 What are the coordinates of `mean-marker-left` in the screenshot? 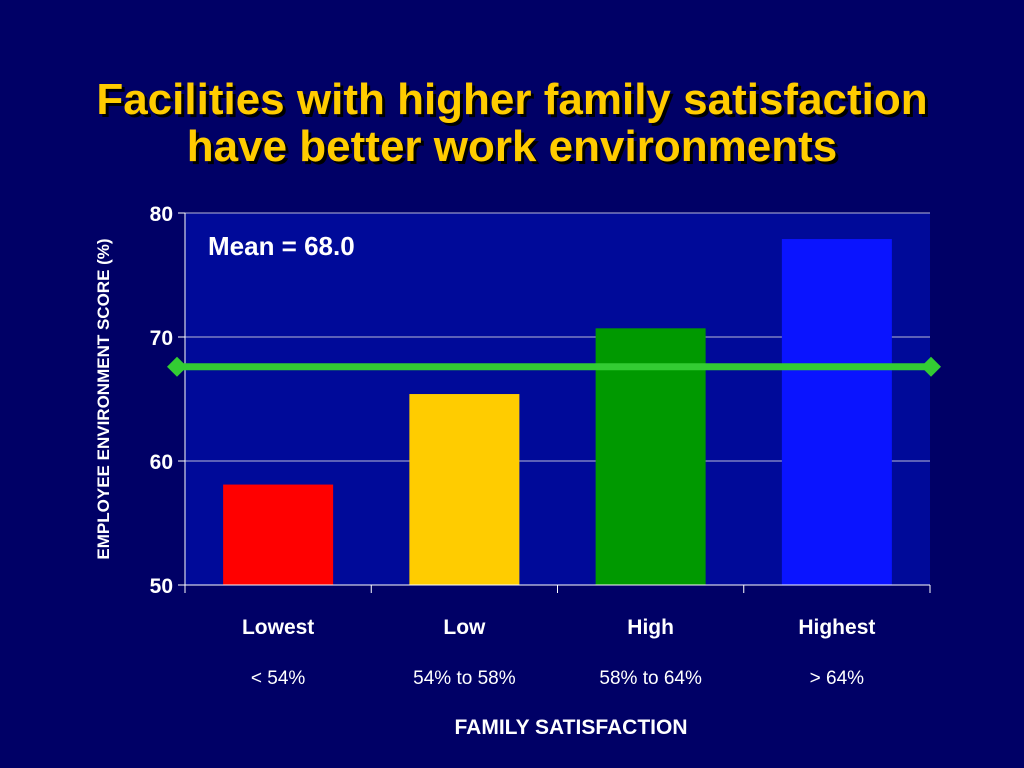 It's located at (177, 366).